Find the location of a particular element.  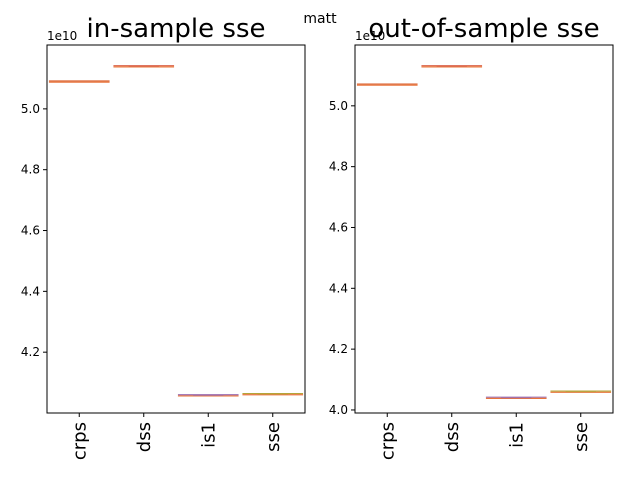

panel-title: out-of-sample sse is located at coordinates (483, 29).